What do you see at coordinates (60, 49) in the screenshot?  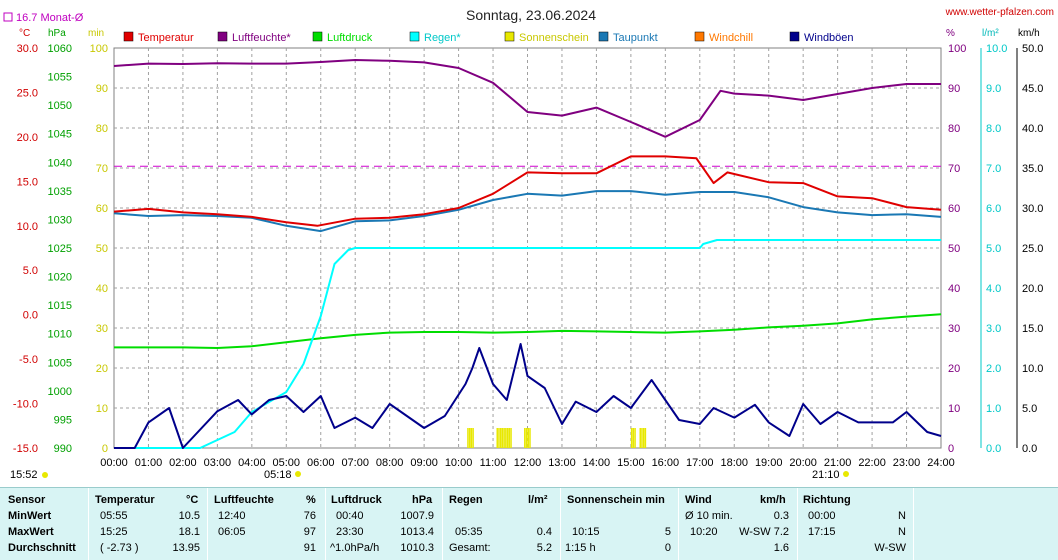 I see `tick-press: 1060` at bounding box center [60, 49].